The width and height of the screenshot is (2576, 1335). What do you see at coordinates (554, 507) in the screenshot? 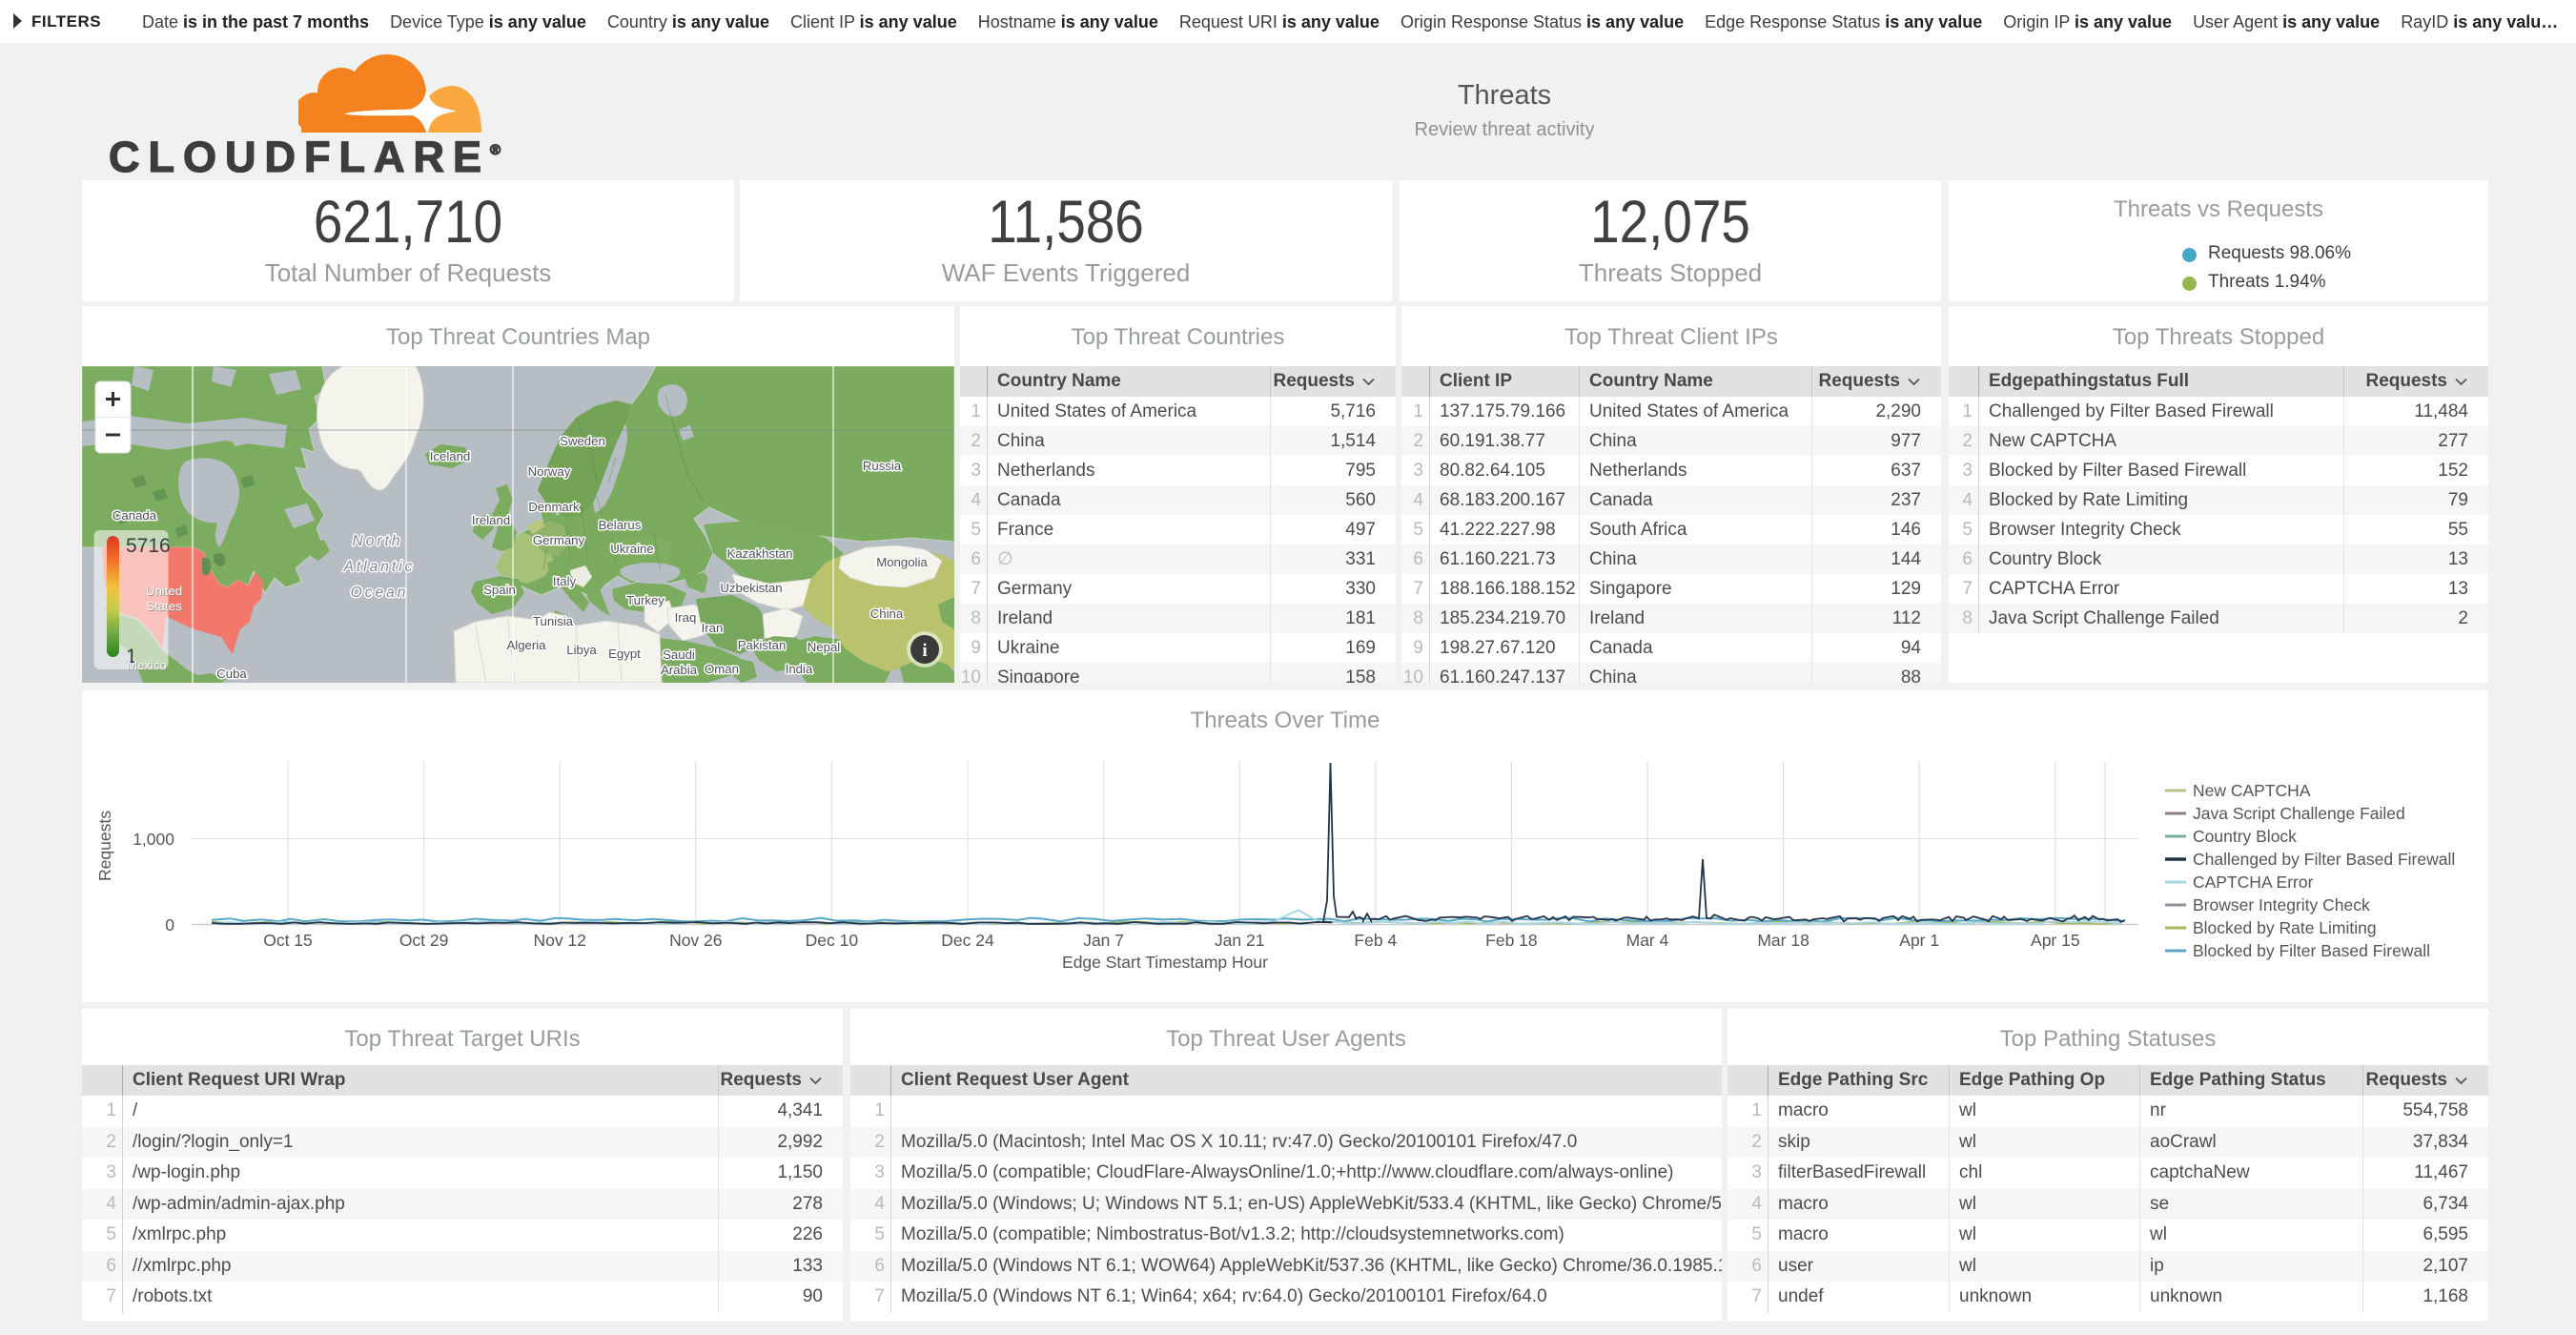
I see `svg-text: Denmark` at bounding box center [554, 507].